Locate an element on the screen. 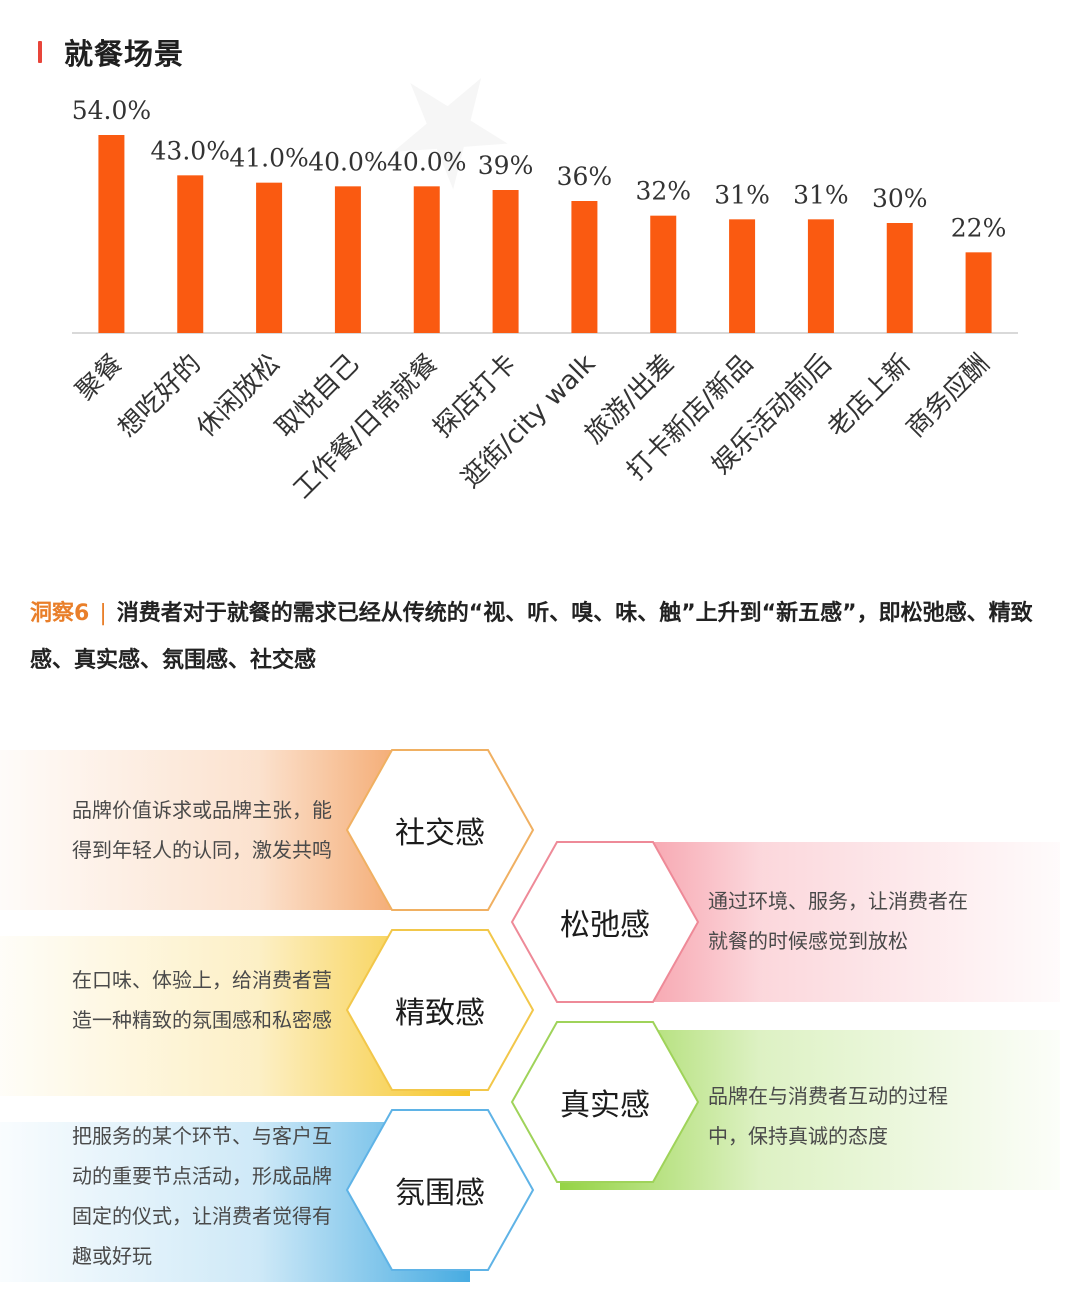  hex-relax: 松弛感 is located at coordinates (605, 922).